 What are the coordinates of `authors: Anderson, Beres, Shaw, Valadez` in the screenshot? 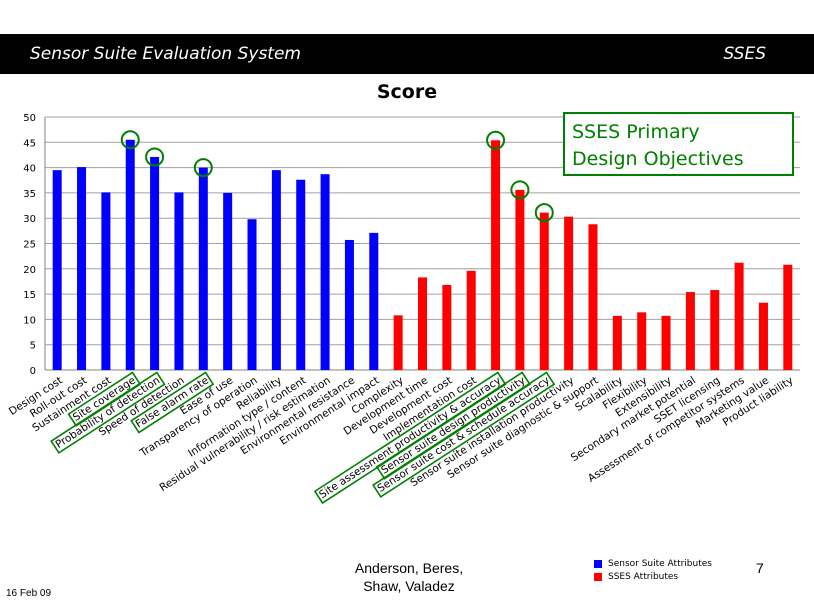 It's located at (409, 577).